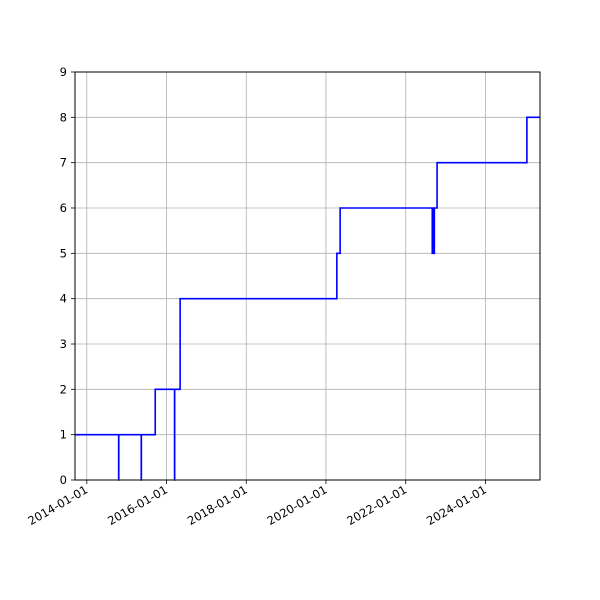 Image resolution: width=600 pixels, height=600 pixels. What do you see at coordinates (57, 505) in the screenshot?
I see `x-tick-label: 2014-01-01` at bounding box center [57, 505].